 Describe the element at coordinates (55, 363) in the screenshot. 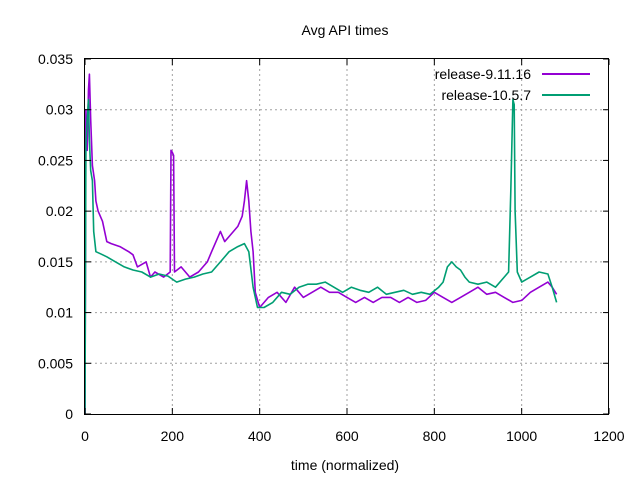

I see `y-tick-label: 0.005` at that location.